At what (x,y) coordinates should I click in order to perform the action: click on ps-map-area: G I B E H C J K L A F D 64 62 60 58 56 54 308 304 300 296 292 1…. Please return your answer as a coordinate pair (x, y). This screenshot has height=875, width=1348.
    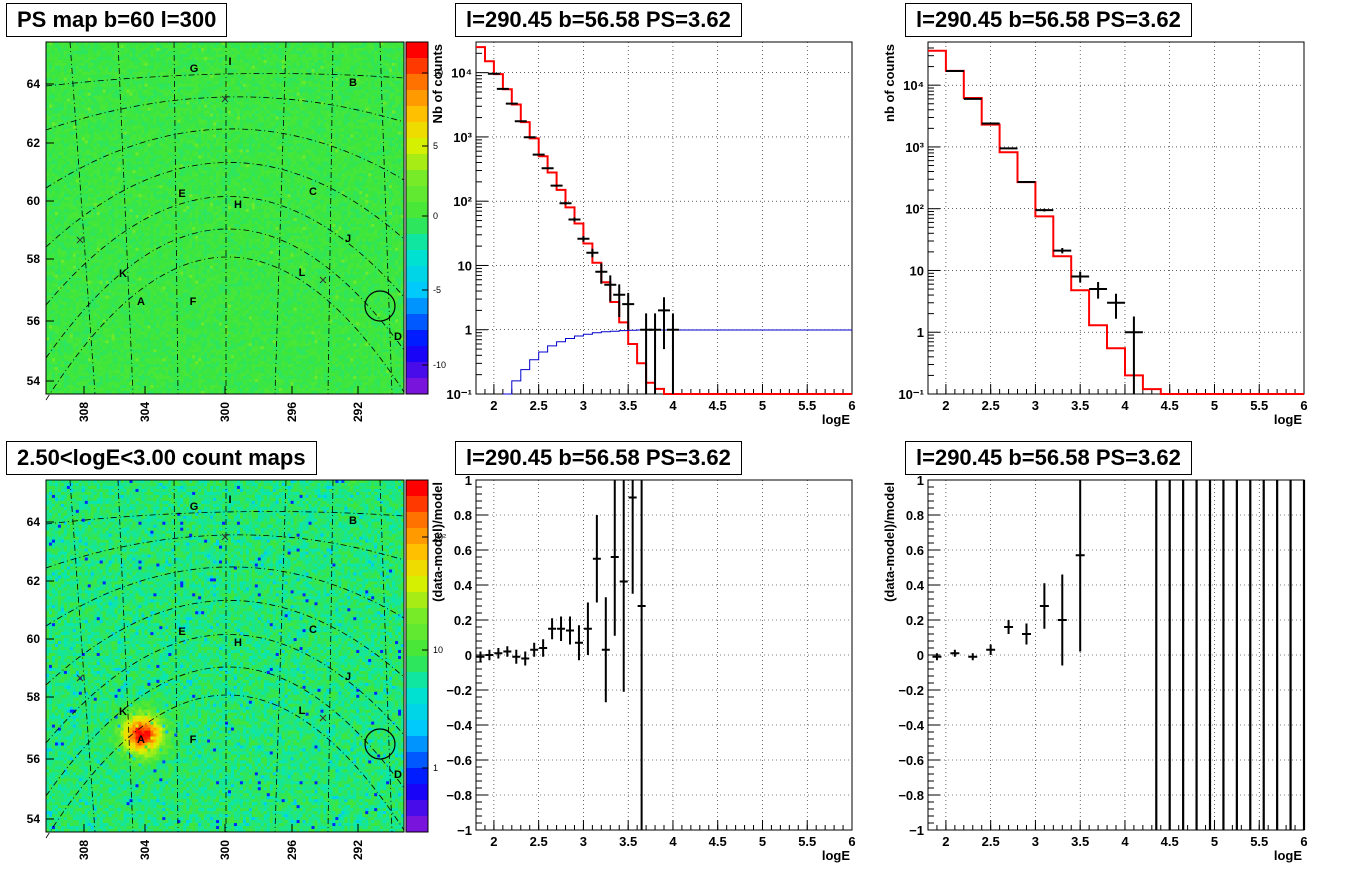
    Looking at the image, I should click on (236, 231).